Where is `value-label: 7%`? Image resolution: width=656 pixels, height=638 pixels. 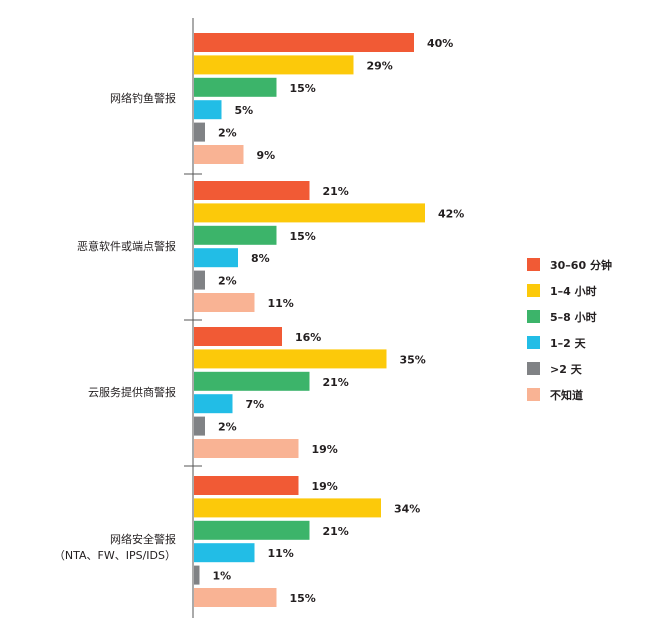
value-label: 7% is located at coordinates (255, 404).